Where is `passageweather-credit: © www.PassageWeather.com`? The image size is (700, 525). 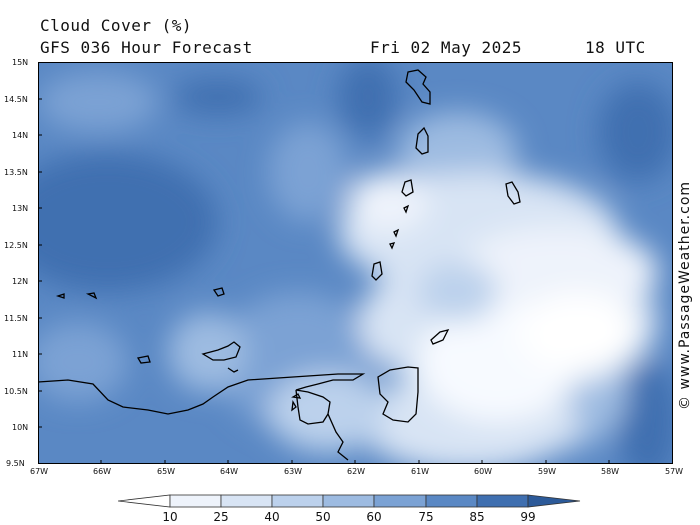
passageweather-credit: © www.PassageWeather.com is located at coordinates (685, 295).